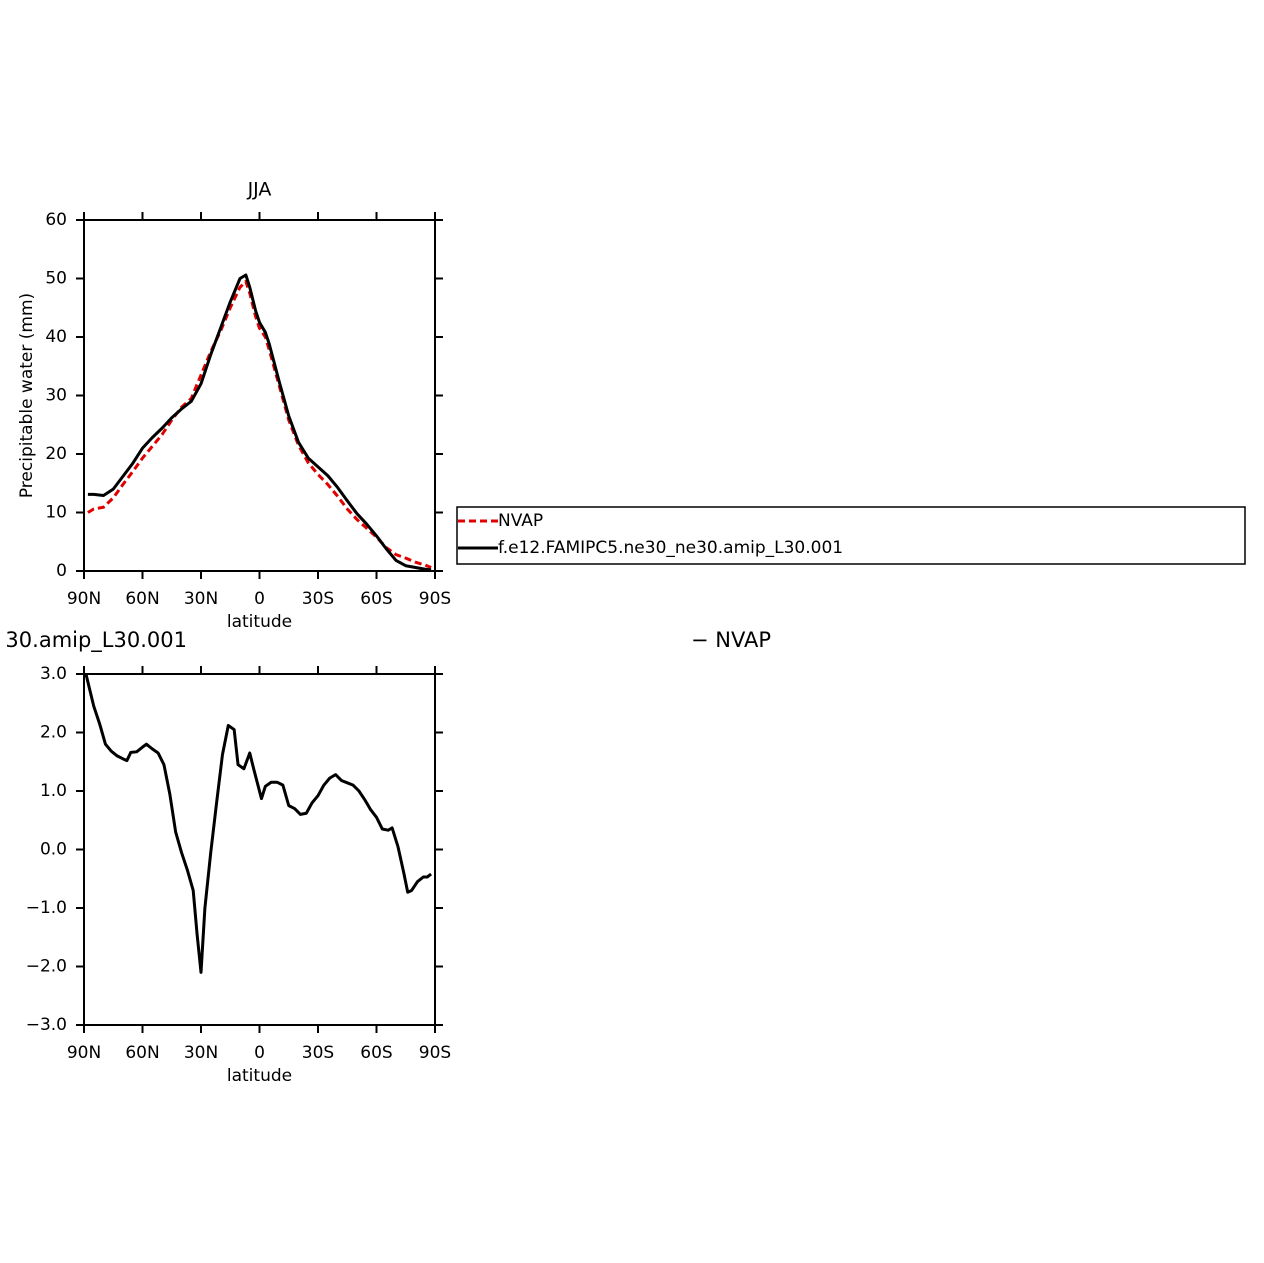 The width and height of the screenshot is (1264, 1263). Describe the element at coordinates (56, 396) in the screenshot. I see `y-tick-label: 30` at that location.